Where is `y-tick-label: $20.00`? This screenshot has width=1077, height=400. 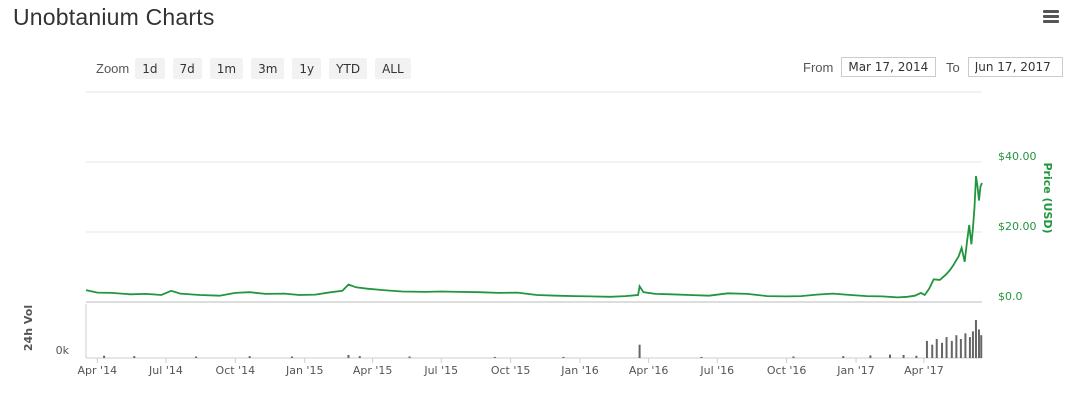 y-tick-label: $20.00 is located at coordinates (1017, 226).